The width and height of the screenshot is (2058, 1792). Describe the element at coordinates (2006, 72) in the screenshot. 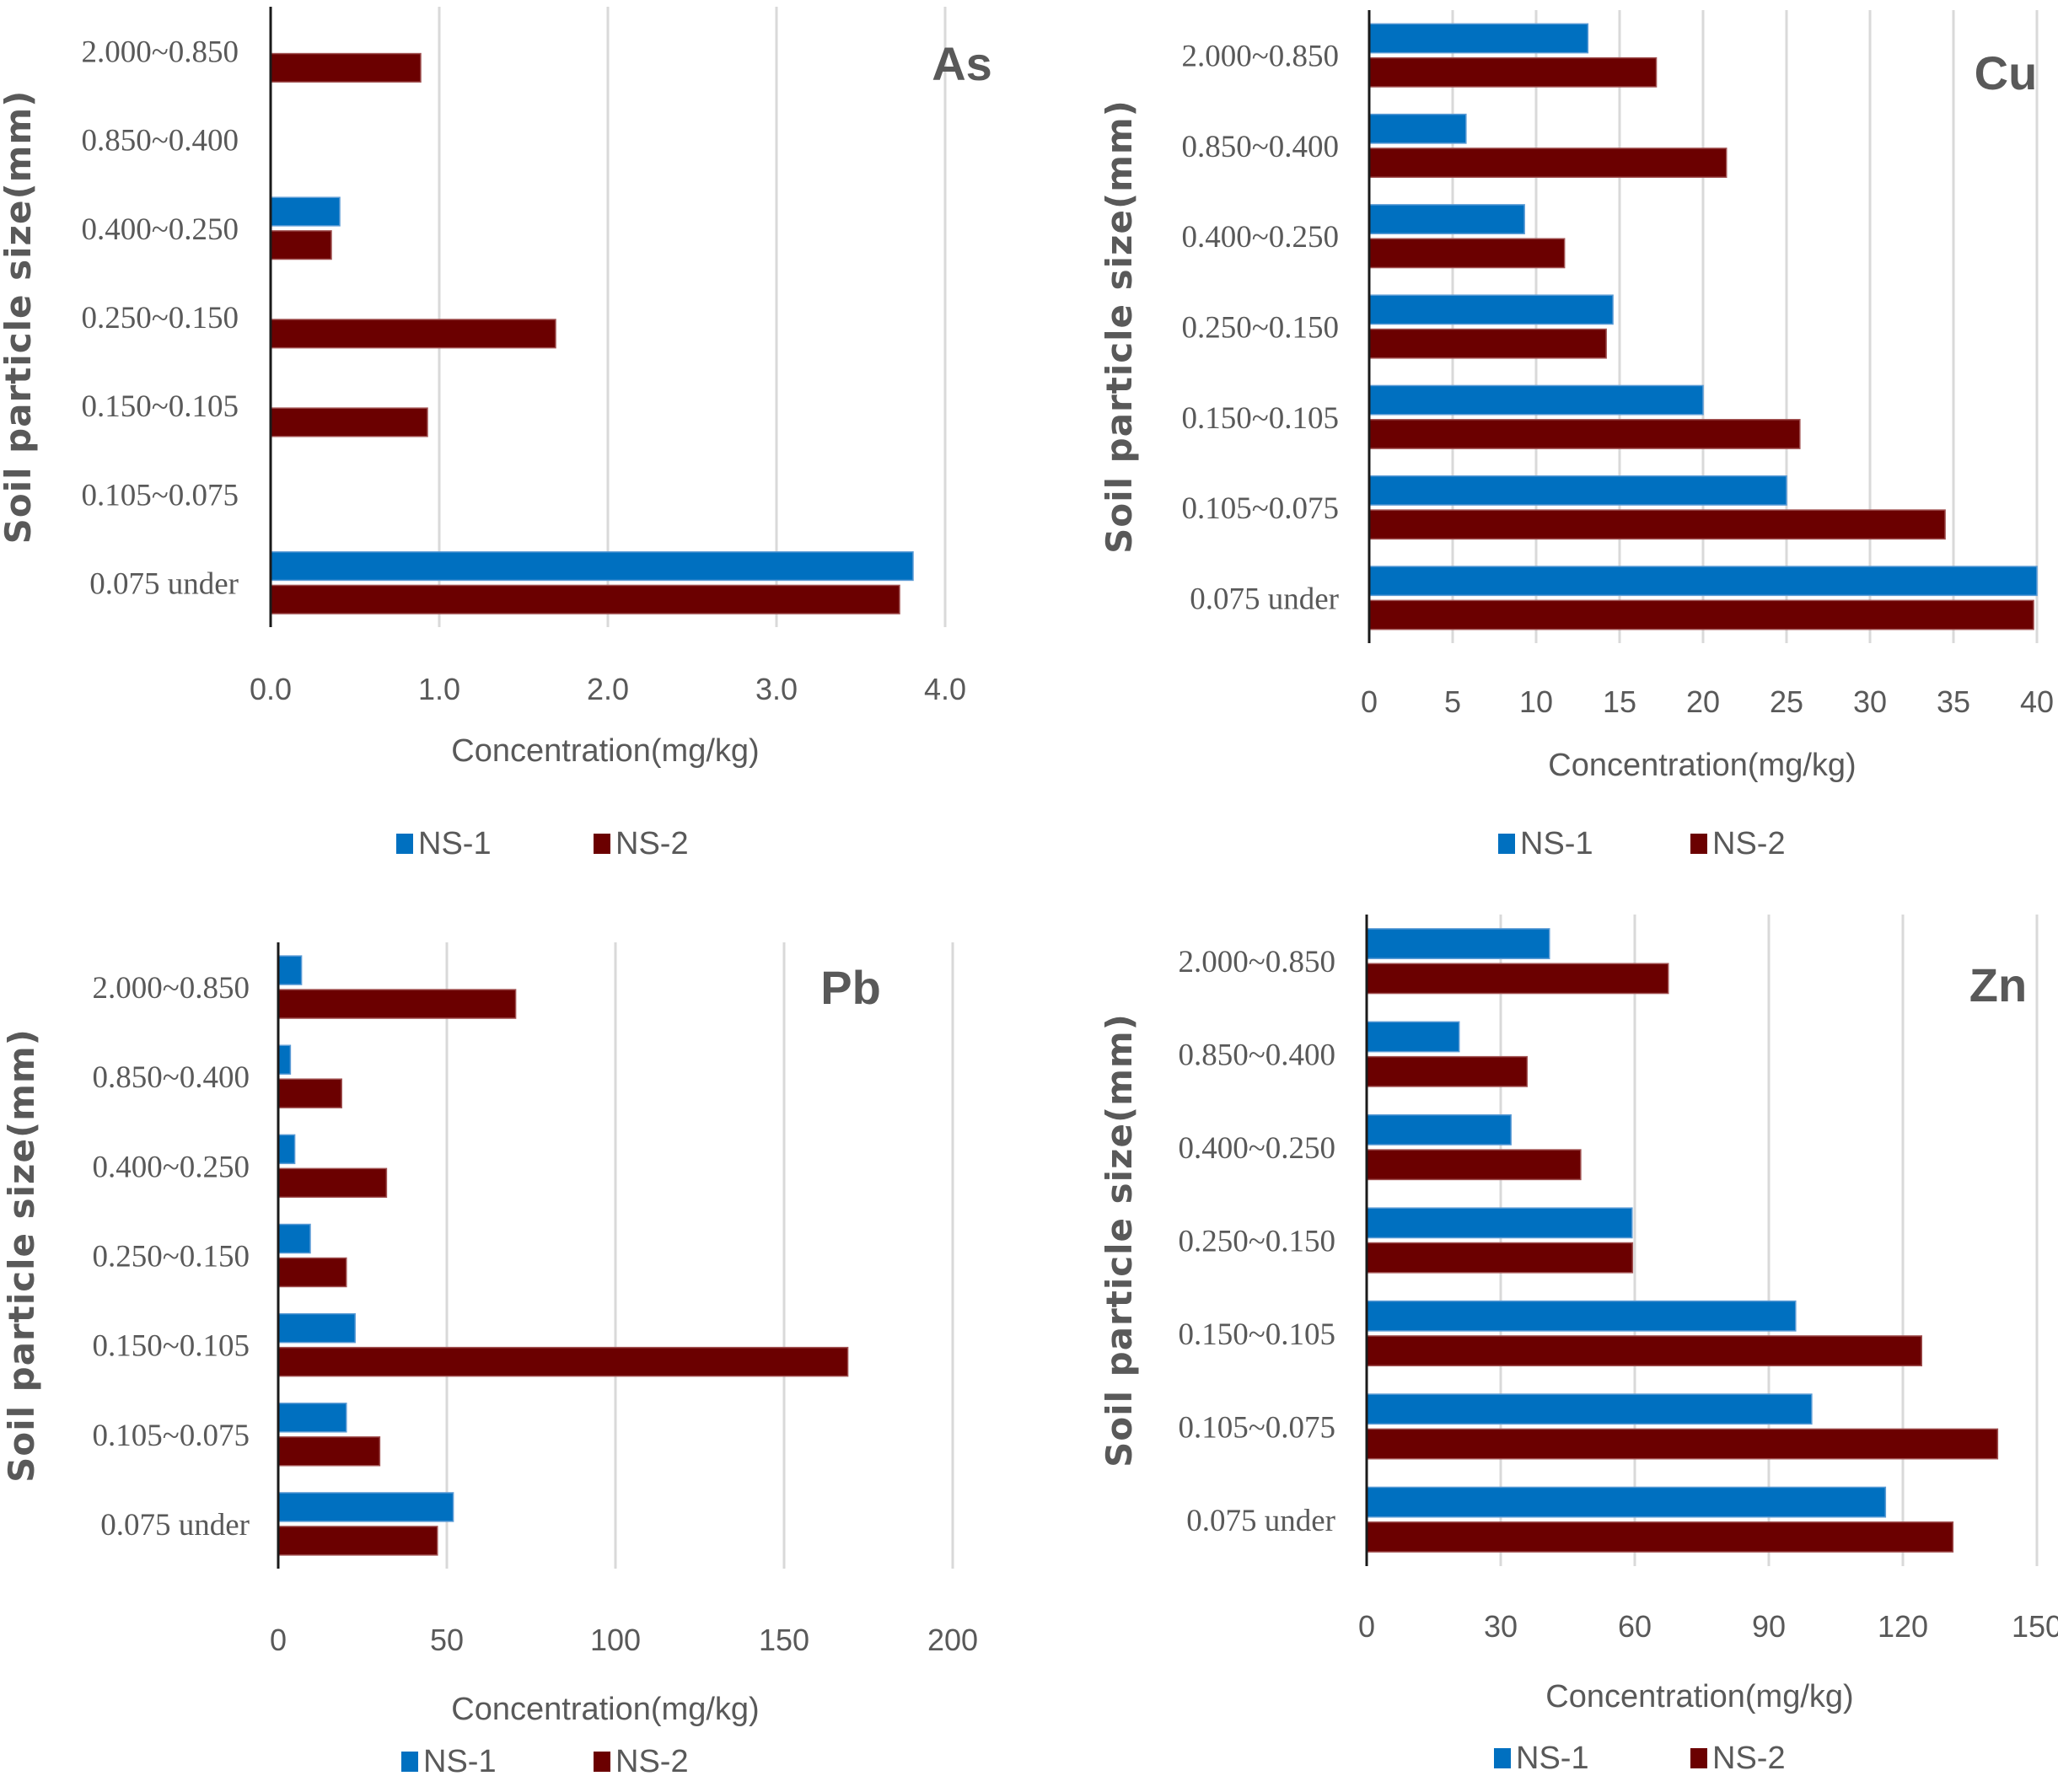

I see `panel-element-label: Cu` at that location.